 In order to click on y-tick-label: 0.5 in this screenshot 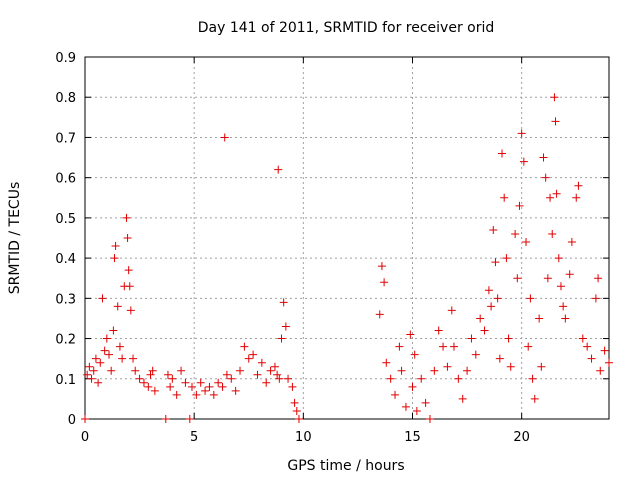, I will do `click(65, 219)`.